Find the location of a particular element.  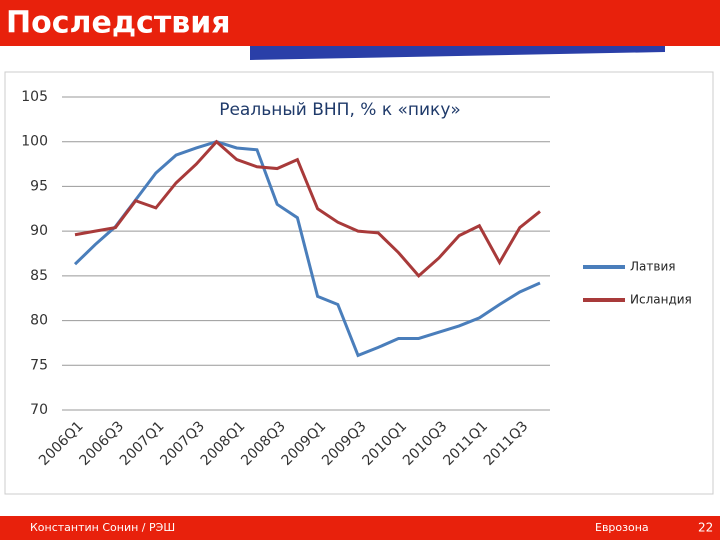

y-tick-label: 85 is located at coordinates (39, 276).